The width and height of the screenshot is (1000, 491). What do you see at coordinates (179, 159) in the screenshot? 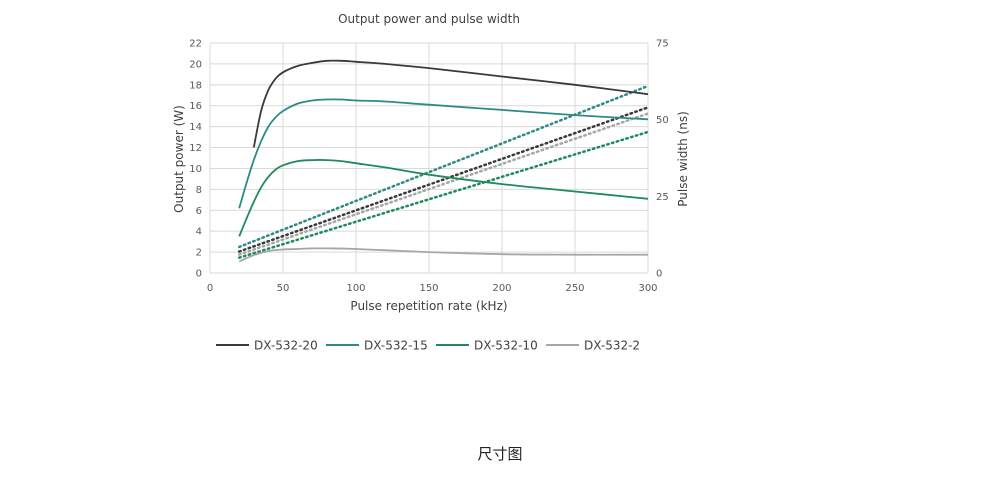
I see `y-axis-title: Output power (W)` at bounding box center [179, 159].